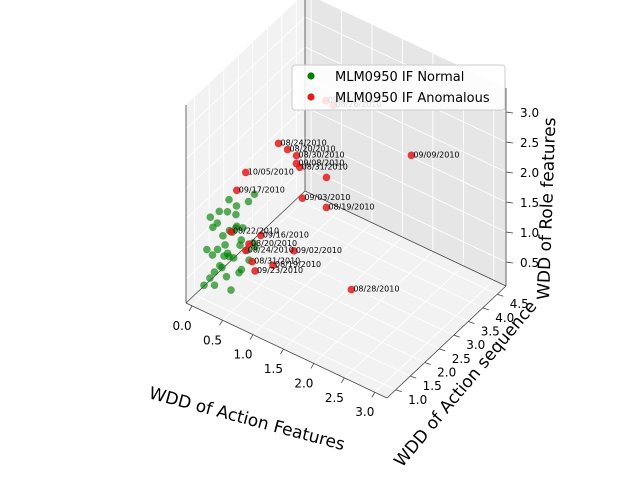 This screenshot has width=640, height=480. I want to click on y-tick-label: 1.0, so click(417, 400).